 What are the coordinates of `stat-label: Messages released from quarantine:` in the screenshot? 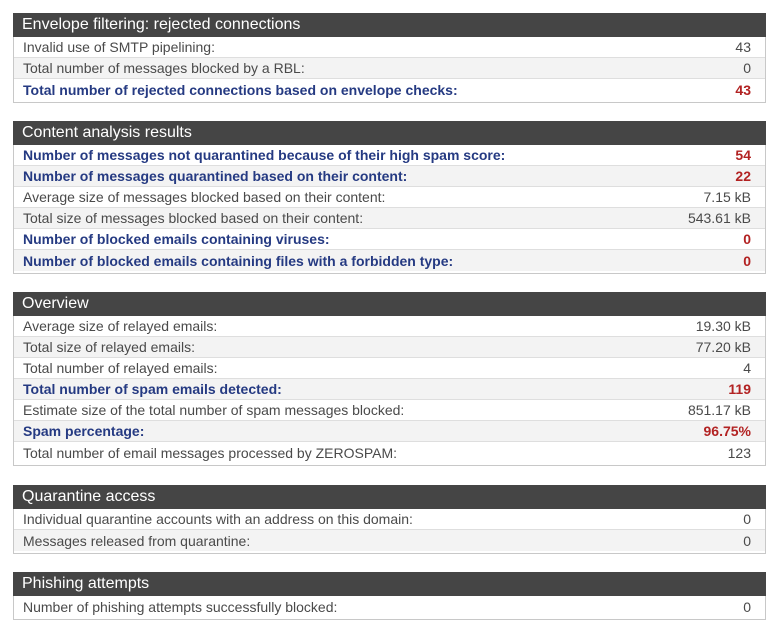 It's located at (137, 540).